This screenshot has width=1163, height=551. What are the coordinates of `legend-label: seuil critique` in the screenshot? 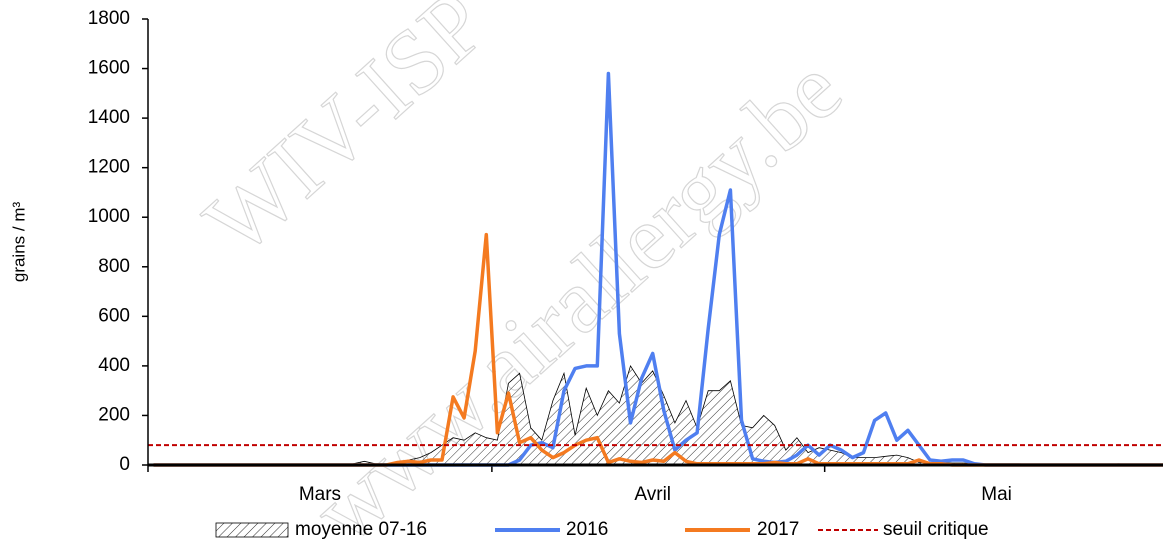 It's located at (936, 529).